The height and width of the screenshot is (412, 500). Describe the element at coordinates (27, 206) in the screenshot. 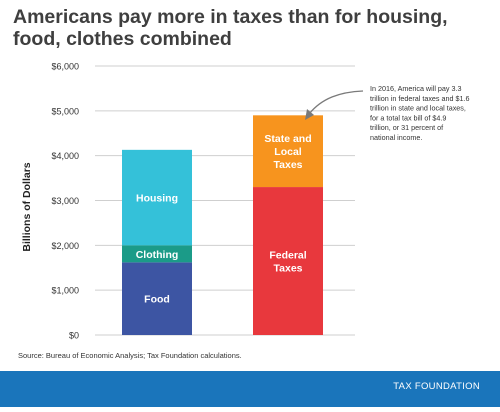

I see `y-axis-label: Billions of Dollars` at that location.